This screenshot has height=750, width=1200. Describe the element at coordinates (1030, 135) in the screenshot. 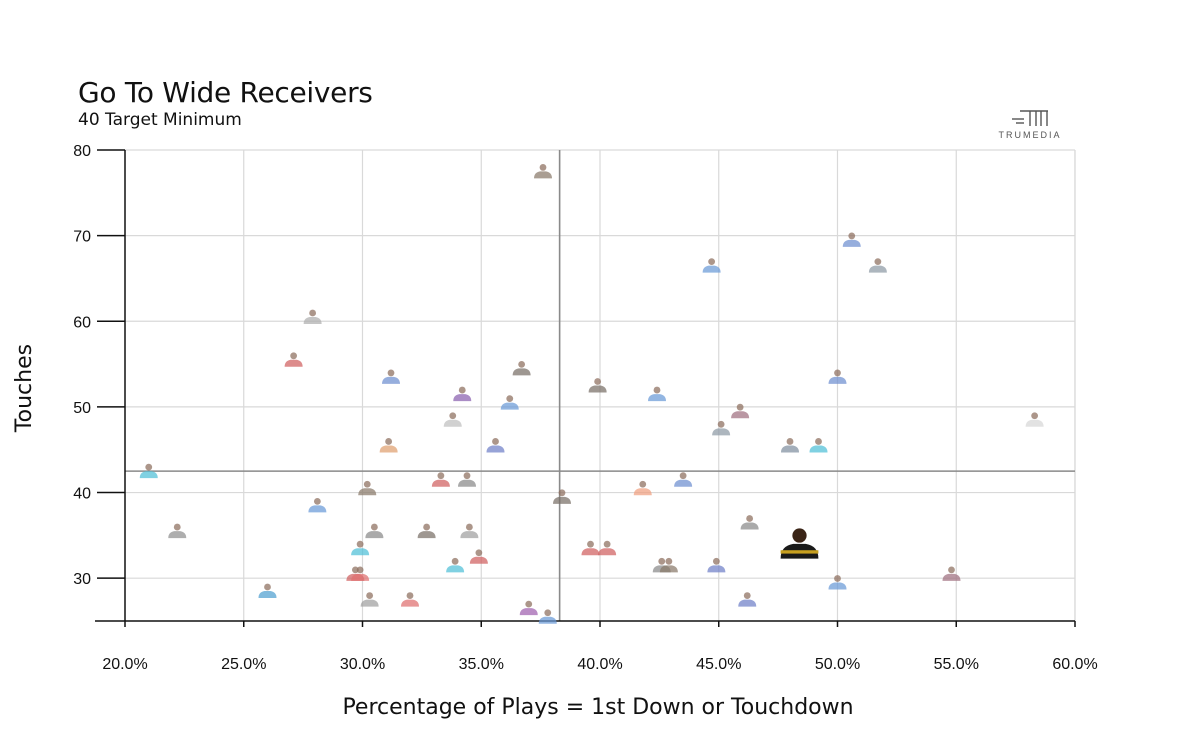

I see `brand-name: TRUMEDIA` at that location.